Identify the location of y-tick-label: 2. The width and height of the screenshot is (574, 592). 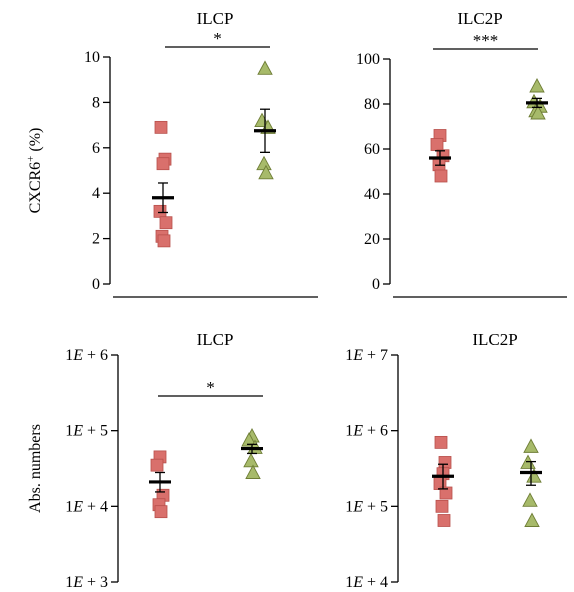
(96, 239).